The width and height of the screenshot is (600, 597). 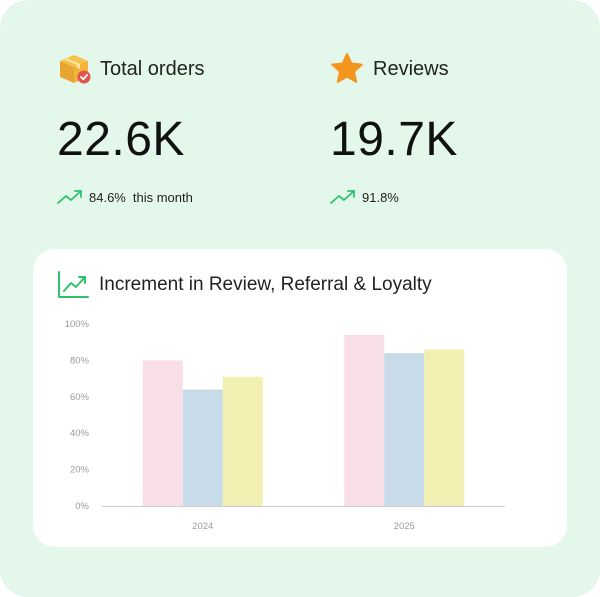 What do you see at coordinates (77, 324) in the screenshot?
I see `y-tick-label: 100%` at bounding box center [77, 324].